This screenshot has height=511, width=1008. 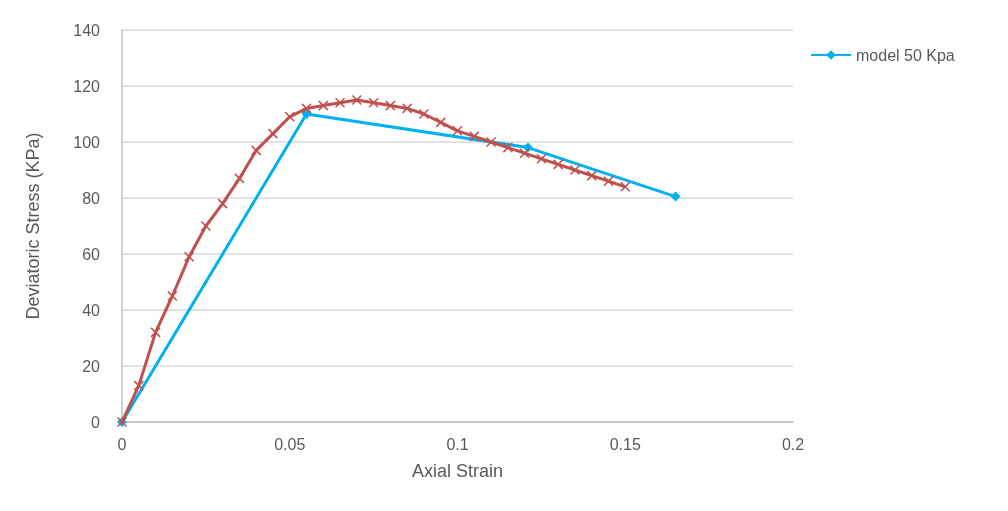 What do you see at coordinates (91, 310) in the screenshot?
I see `y-tick-label: 40` at bounding box center [91, 310].